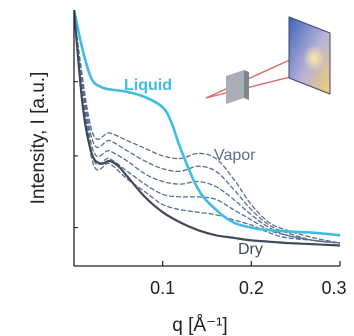 Image resolution: width=354 pixels, height=336 pixels. Describe the element at coordinates (162, 288) in the screenshot. I see `x-tick-label: 0.1` at that location.